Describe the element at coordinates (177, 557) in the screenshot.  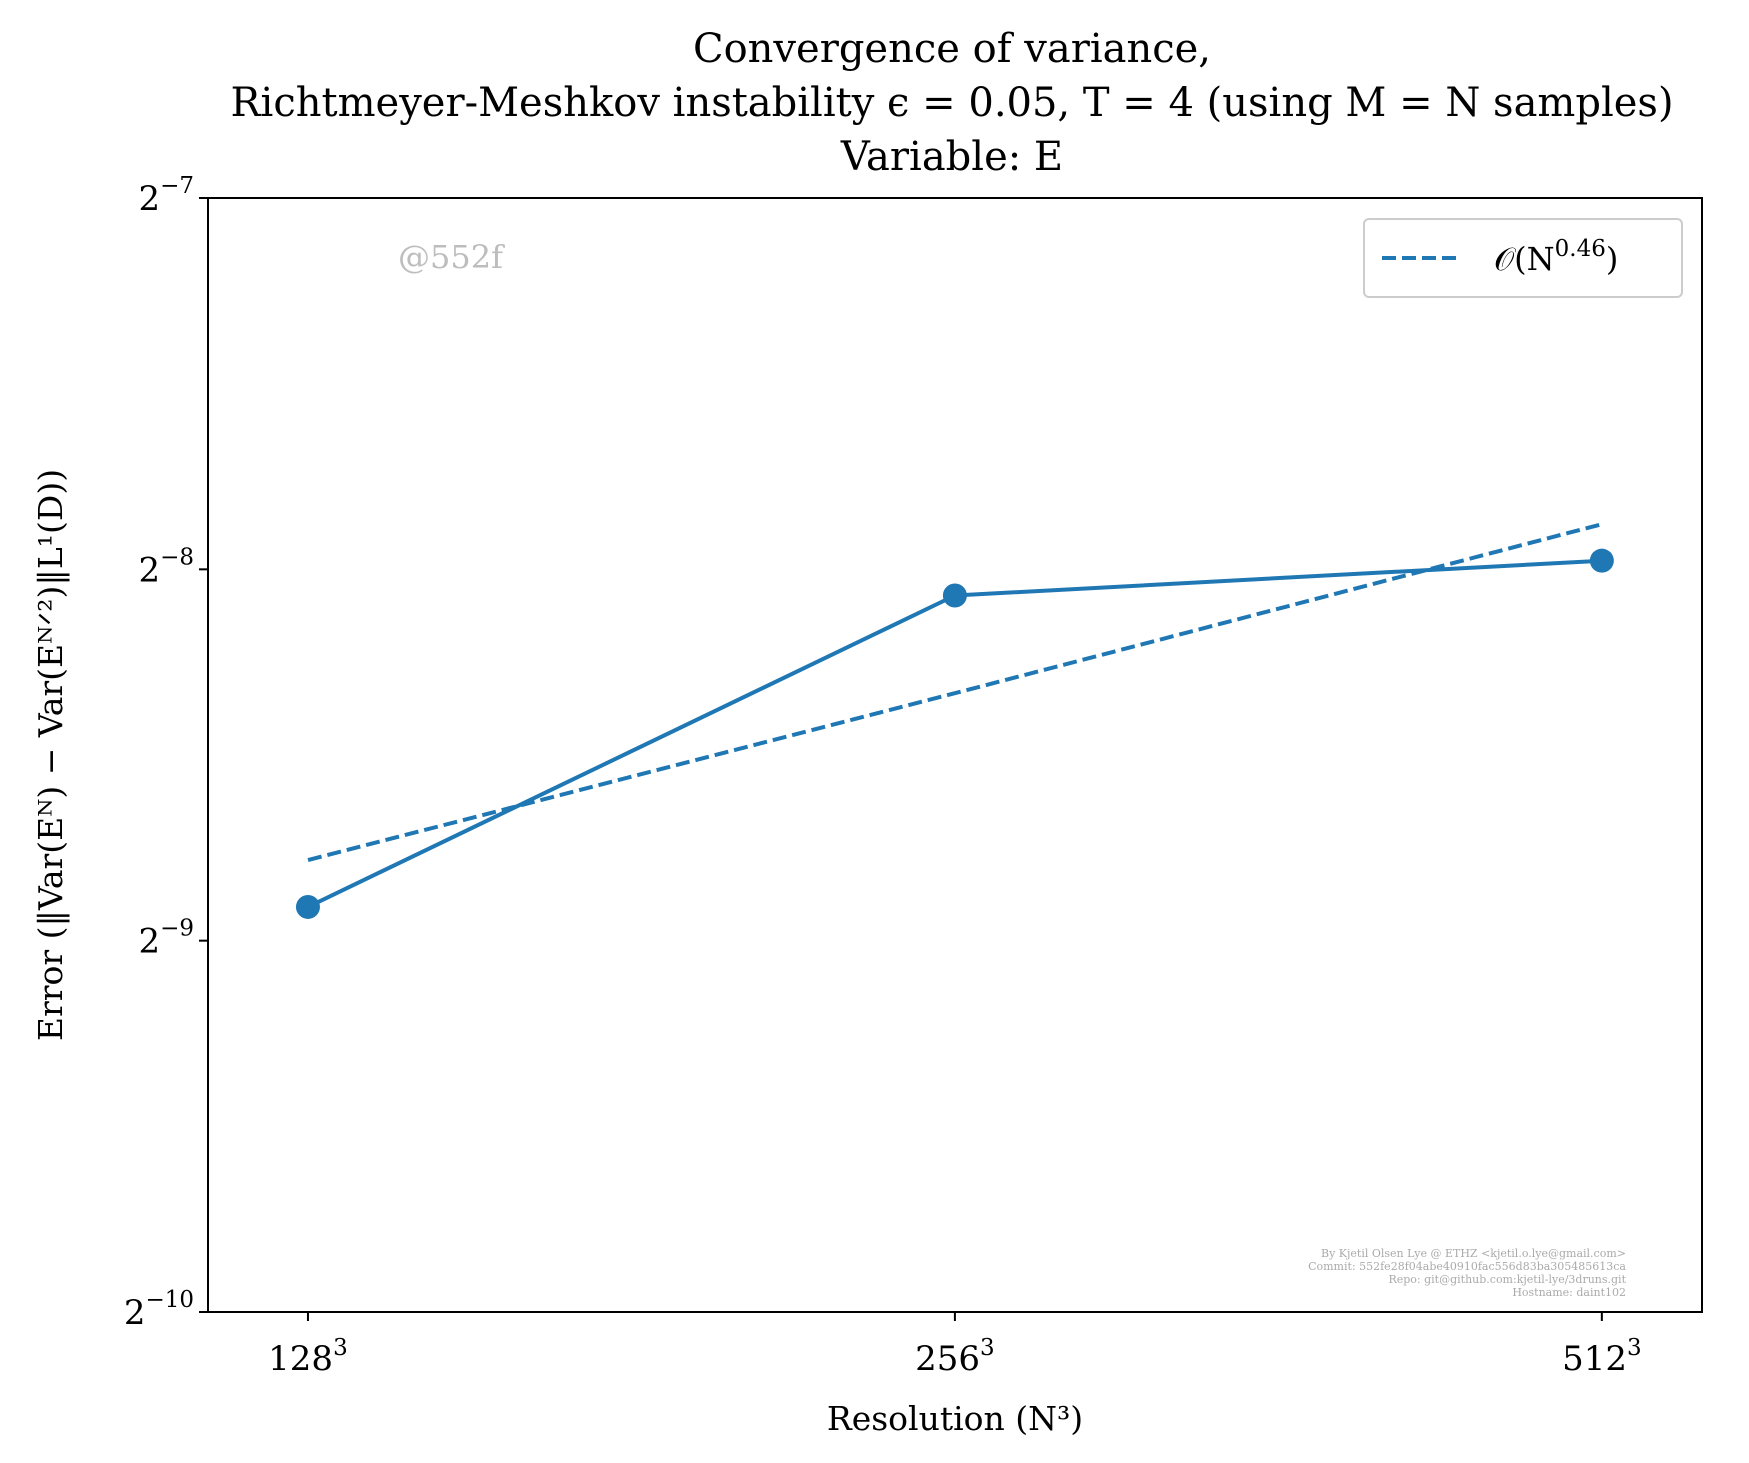
I see `y-tick-exp-2: −8` at that location.